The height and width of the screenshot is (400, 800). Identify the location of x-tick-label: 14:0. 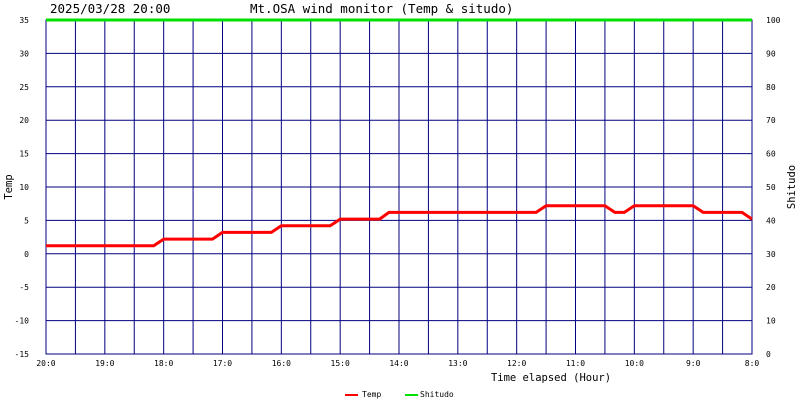
(398, 363).